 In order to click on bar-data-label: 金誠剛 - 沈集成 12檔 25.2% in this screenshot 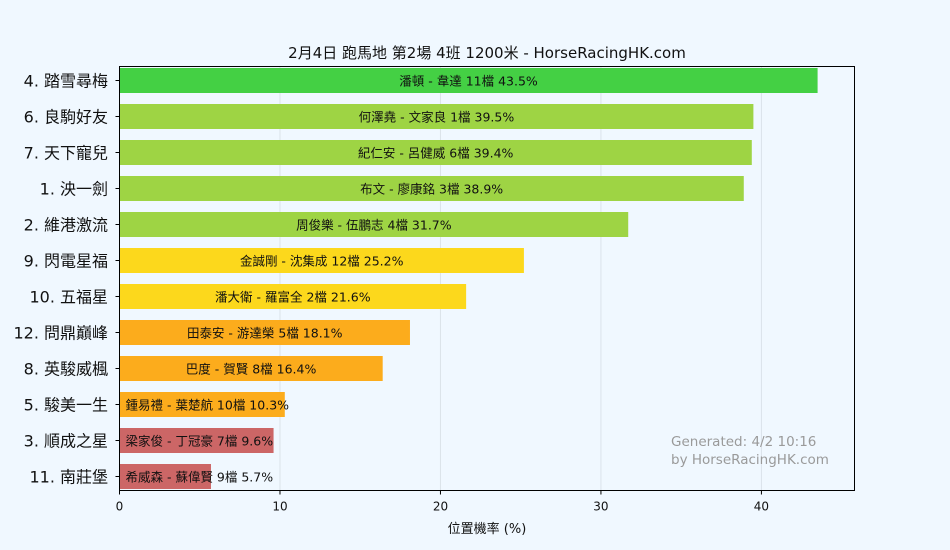, I will do `click(322, 261)`.